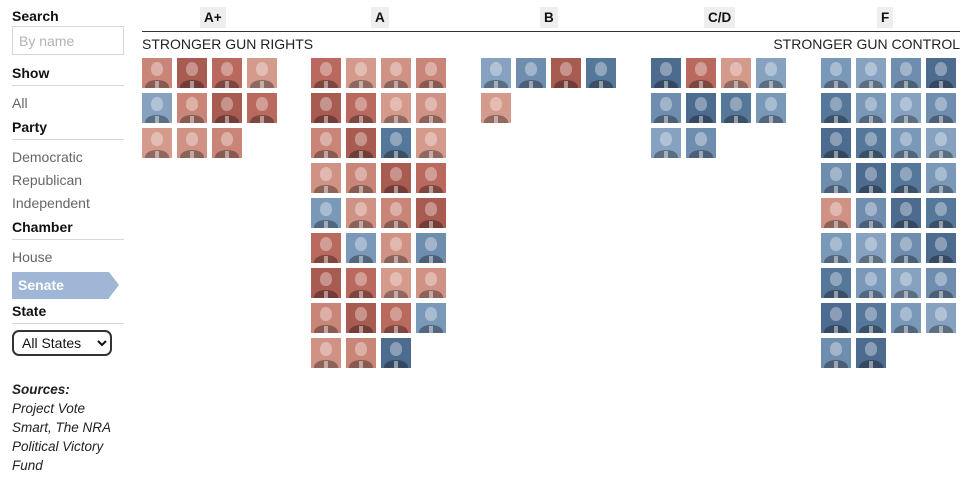 This screenshot has height=481, width=980. Describe the element at coordinates (68, 40) in the screenshot. I see `search-input` at that location.